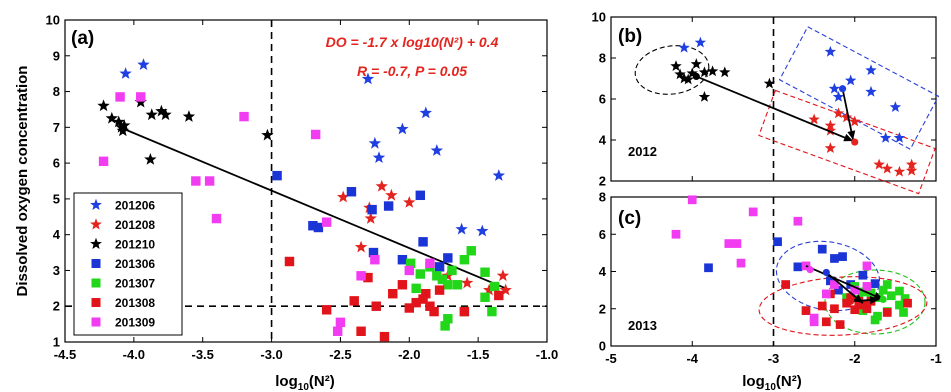  I want to click on panel-b-label: (b), so click(630, 36).